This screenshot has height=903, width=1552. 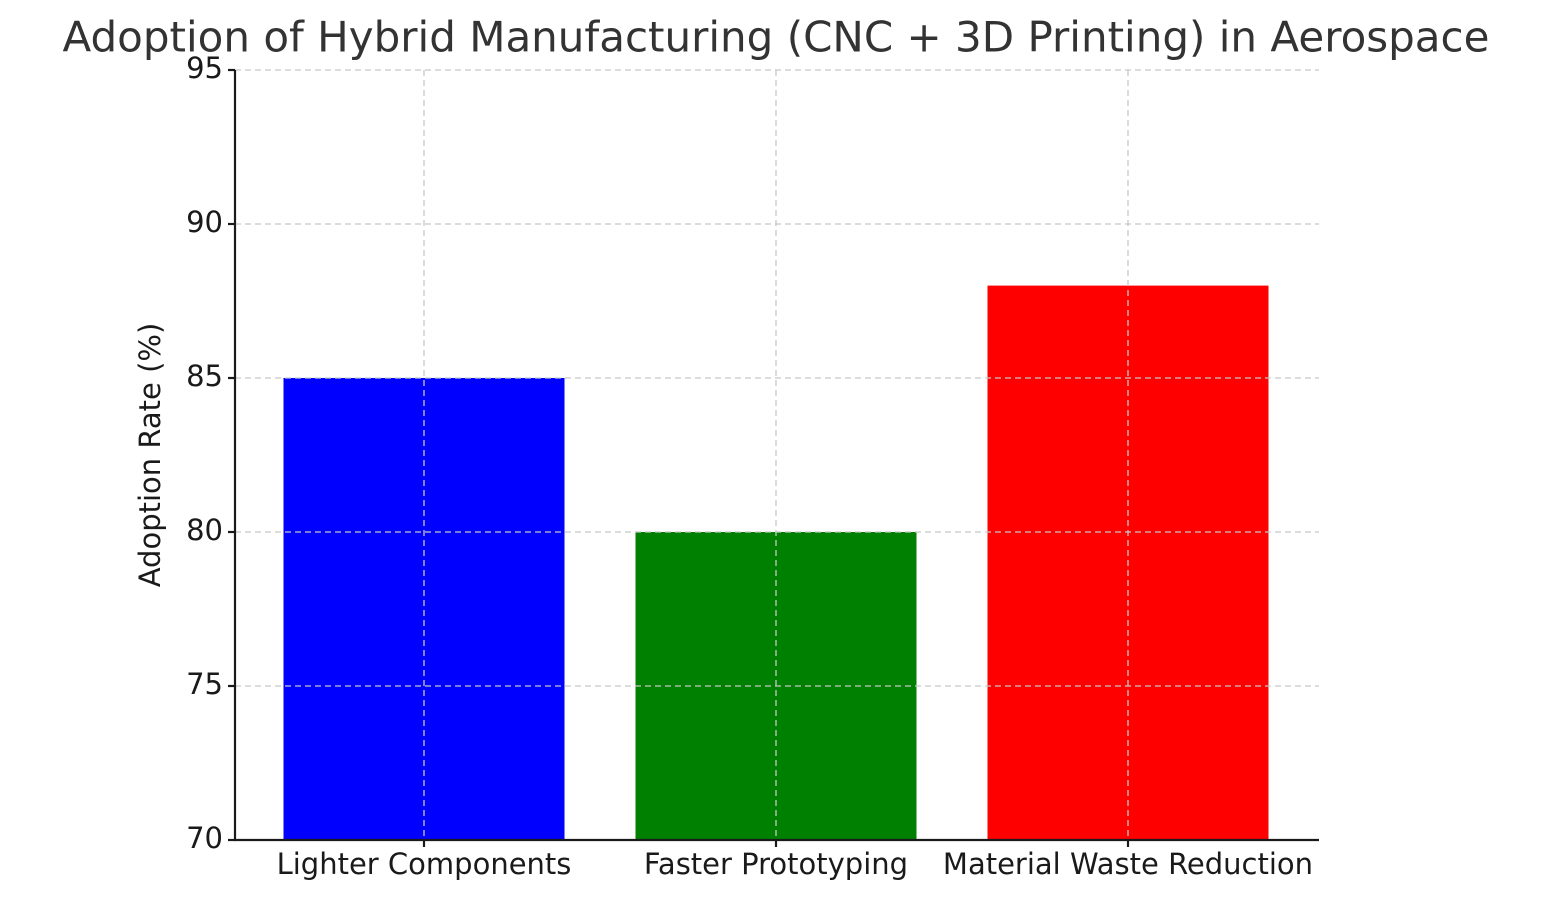 What do you see at coordinates (204, 68) in the screenshot?
I see `y-tick-label: 95` at bounding box center [204, 68].